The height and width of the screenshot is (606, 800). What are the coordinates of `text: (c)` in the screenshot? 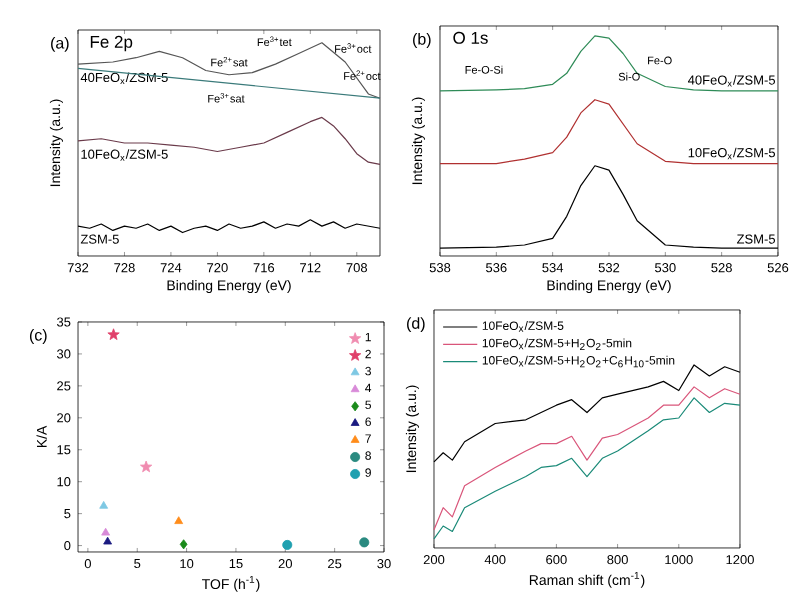 It's located at (38, 336).